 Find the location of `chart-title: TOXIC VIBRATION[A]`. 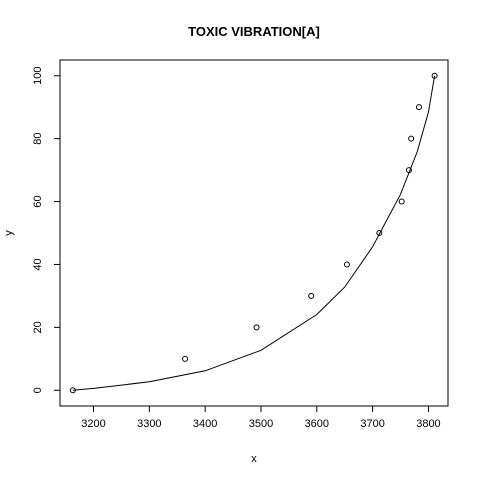

chart-title: TOXIC VIBRATION[A] is located at coordinates (254, 31).